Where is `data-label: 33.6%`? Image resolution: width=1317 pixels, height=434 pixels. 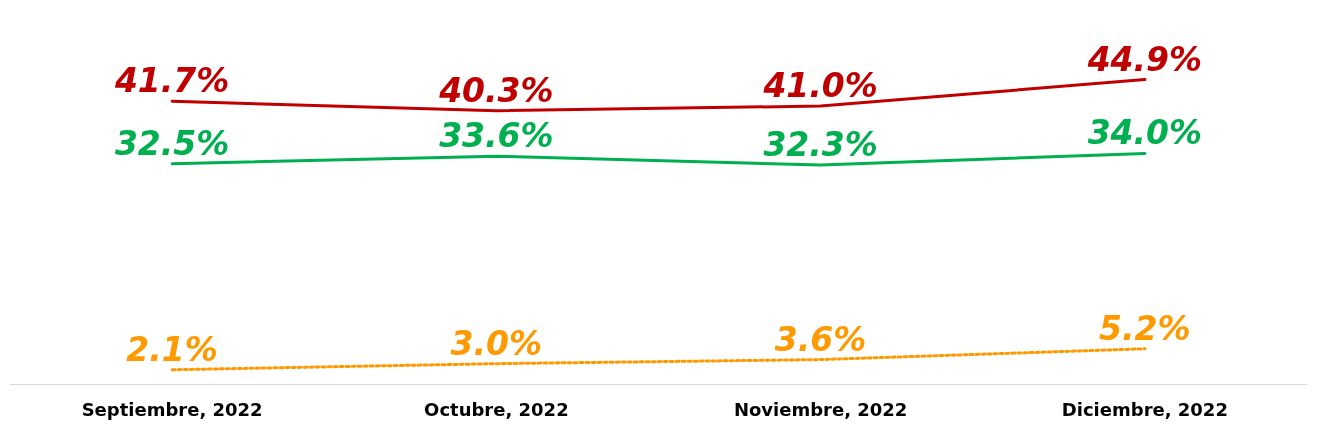
data-label: 33.6% is located at coordinates (496, 136).